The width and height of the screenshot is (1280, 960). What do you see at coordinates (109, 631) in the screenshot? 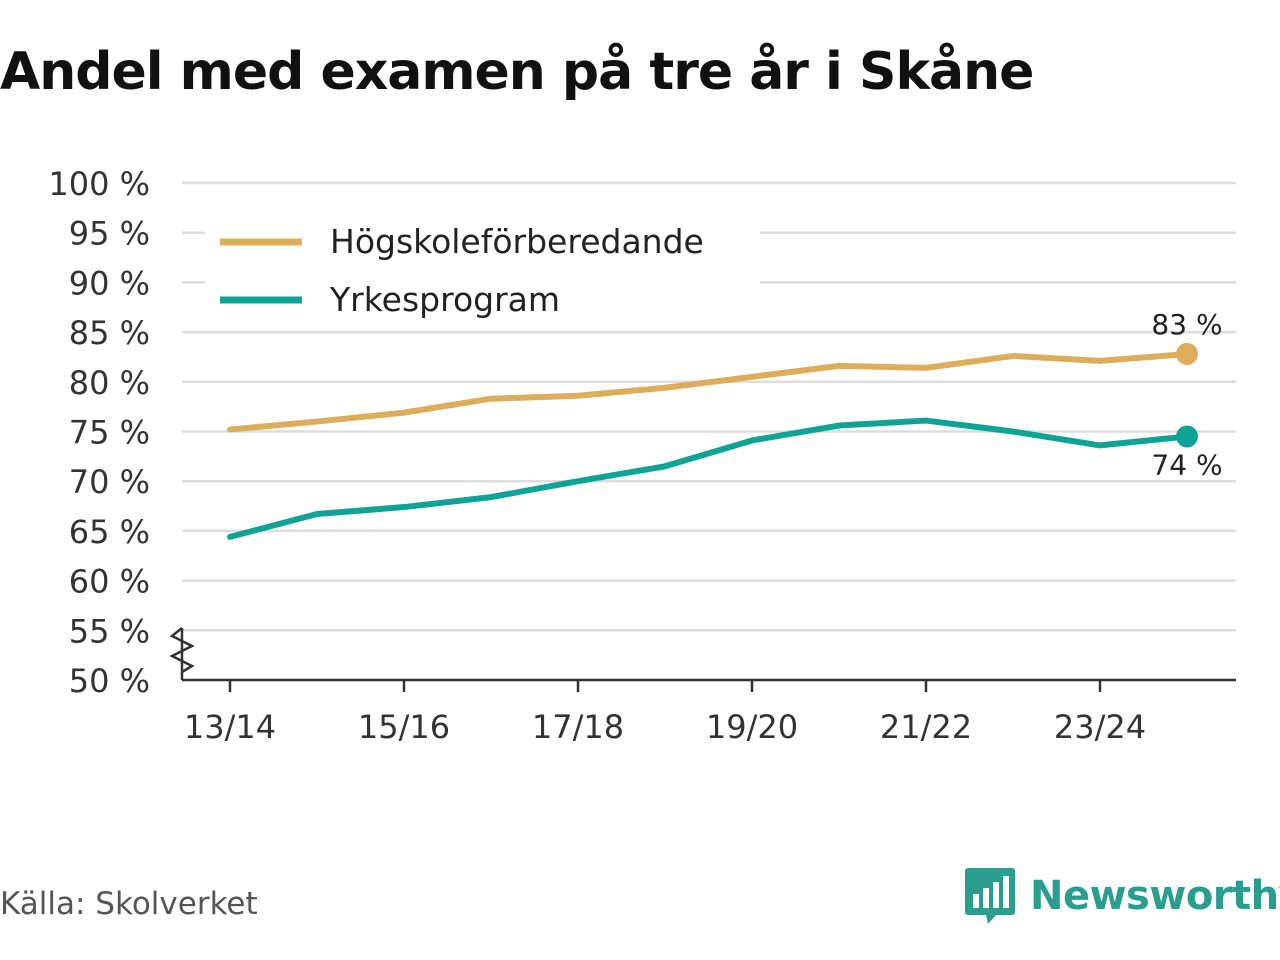
I see `y-tick-label: 55 %` at bounding box center [109, 631].